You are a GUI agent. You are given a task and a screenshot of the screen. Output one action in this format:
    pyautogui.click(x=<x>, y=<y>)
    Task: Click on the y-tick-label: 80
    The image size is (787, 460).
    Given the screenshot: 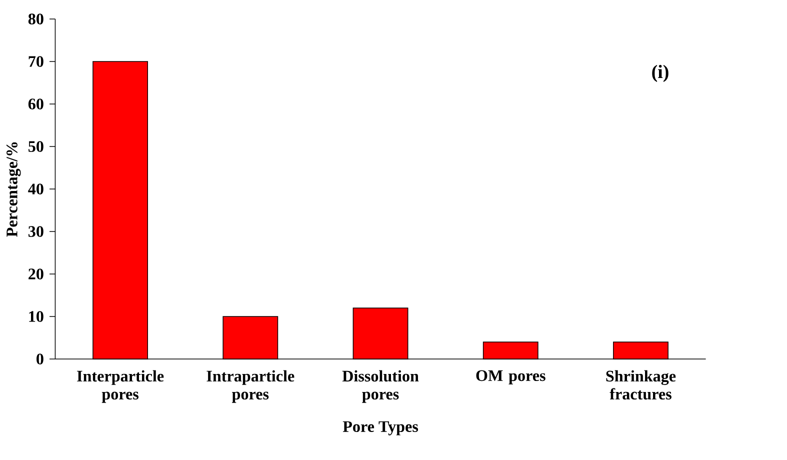 What is the action you would take?
    pyautogui.click(x=36, y=19)
    